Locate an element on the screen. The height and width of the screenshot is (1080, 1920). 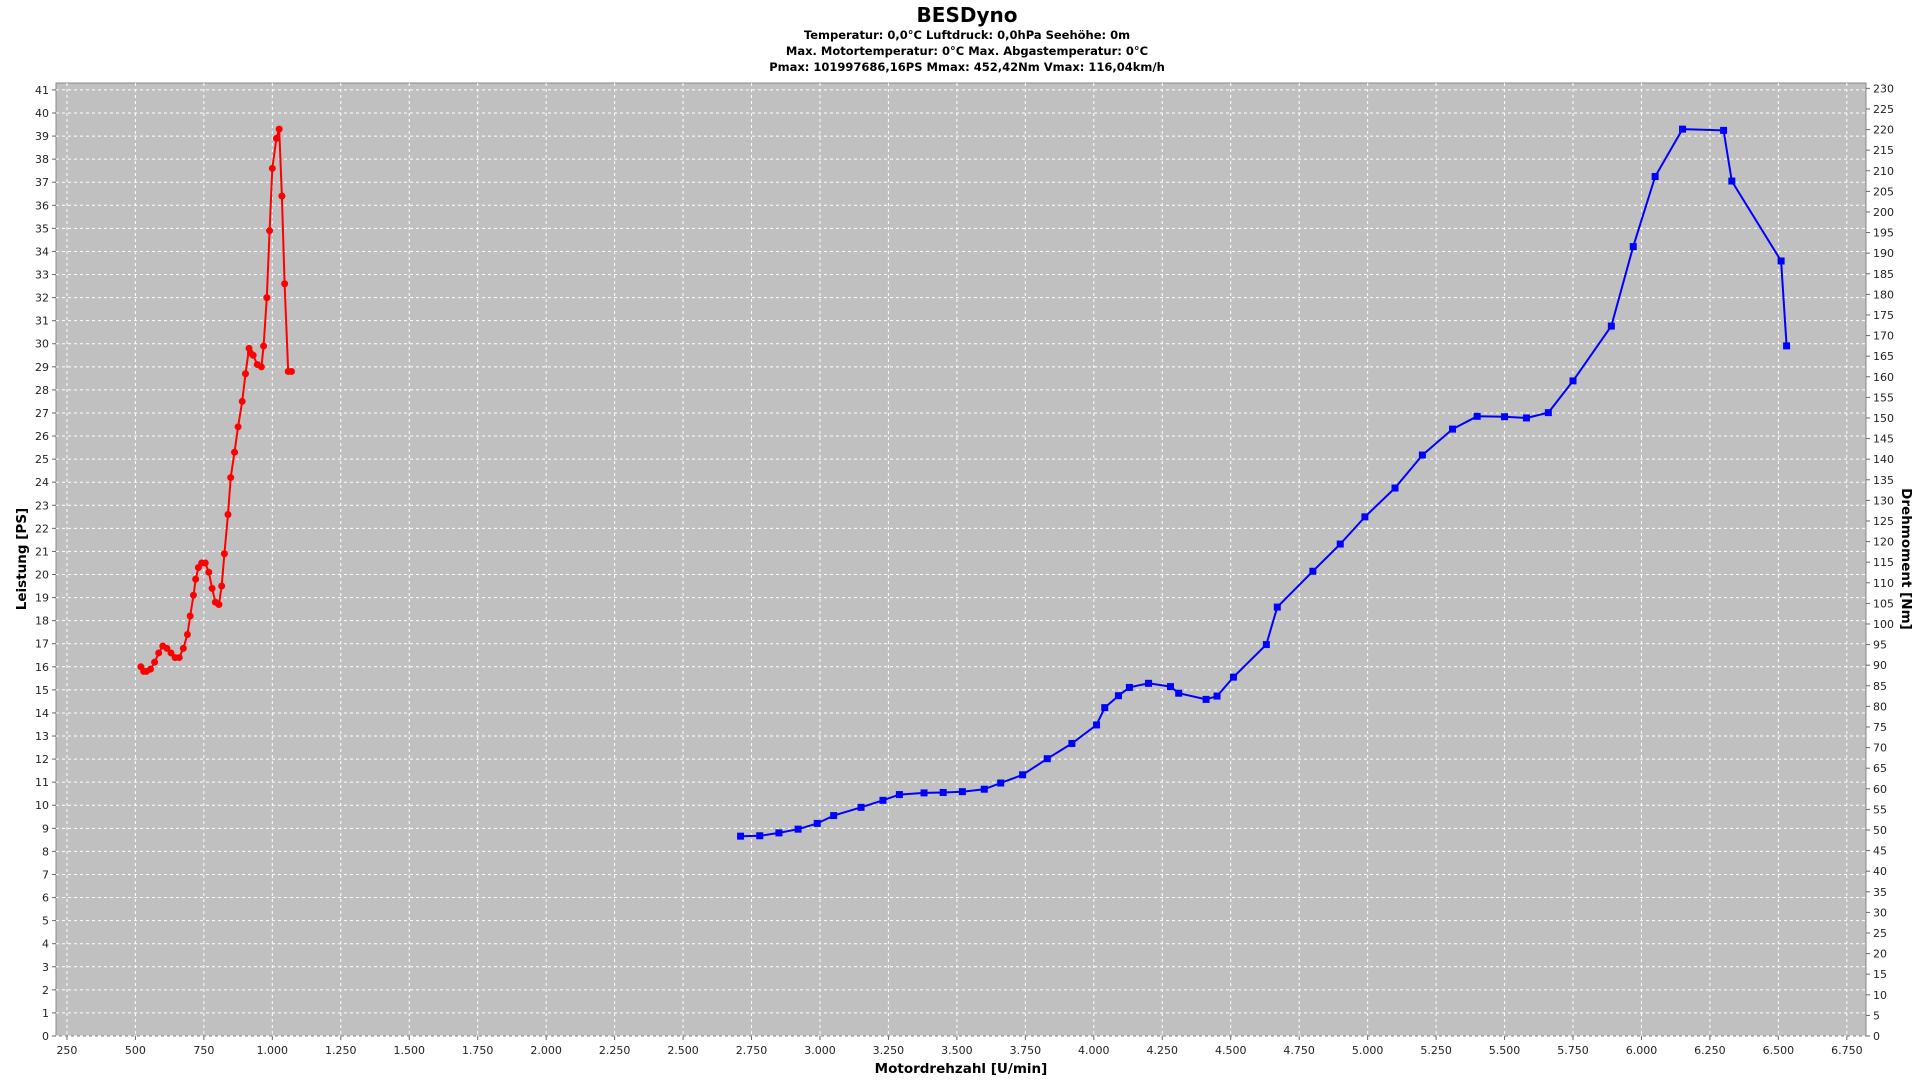
y-tick-label: 13 is located at coordinates (42, 736).